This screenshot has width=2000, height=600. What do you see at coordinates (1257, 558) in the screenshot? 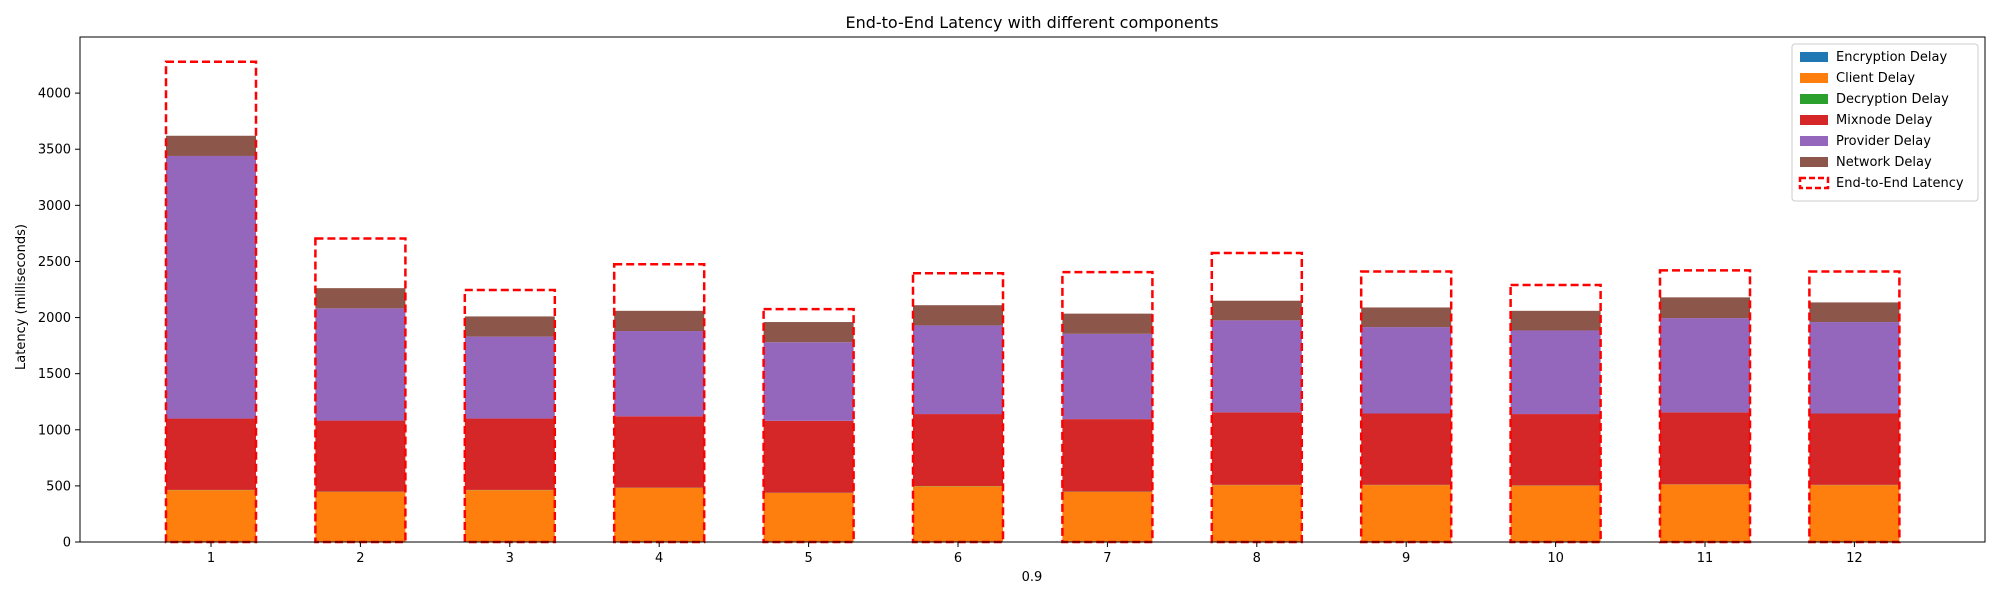
I see `x-tick-label-8: 8` at bounding box center [1257, 558].